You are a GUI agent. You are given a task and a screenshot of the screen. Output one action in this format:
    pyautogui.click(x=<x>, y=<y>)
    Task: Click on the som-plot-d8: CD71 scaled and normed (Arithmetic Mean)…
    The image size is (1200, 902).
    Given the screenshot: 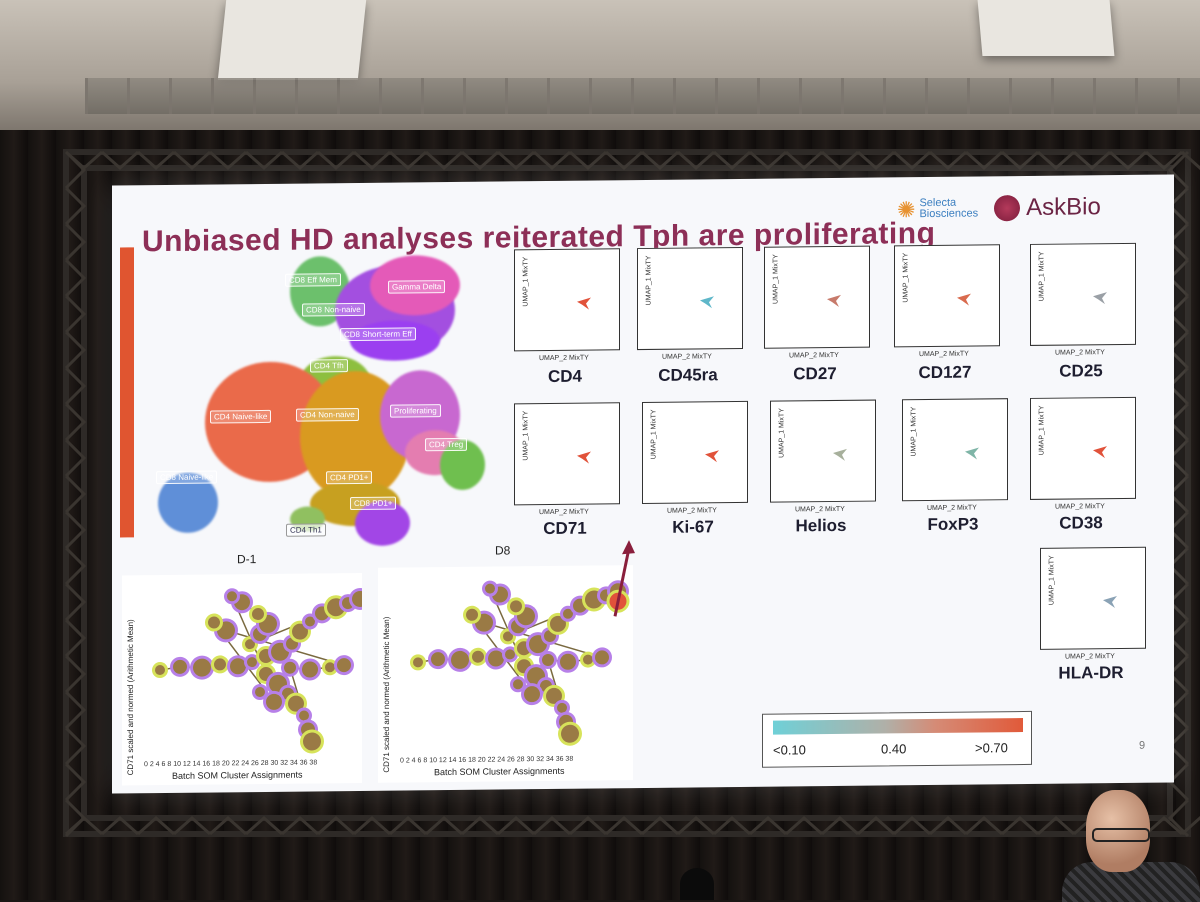 What is the action you would take?
    pyautogui.click(x=505, y=674)
    